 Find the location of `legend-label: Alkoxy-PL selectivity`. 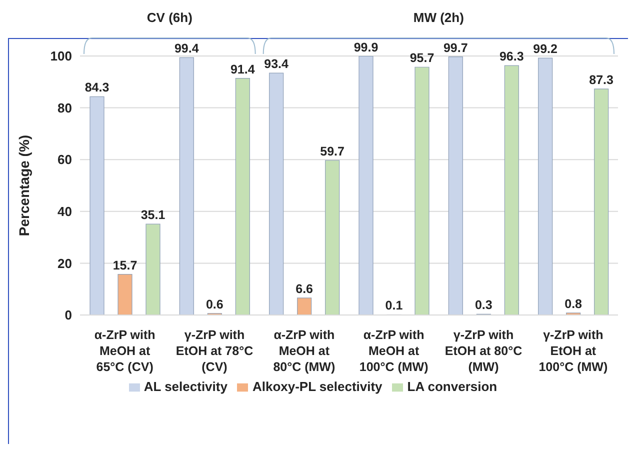

legend-label: Alkoxy-PL selectivity is located at coordinates (317, 386).